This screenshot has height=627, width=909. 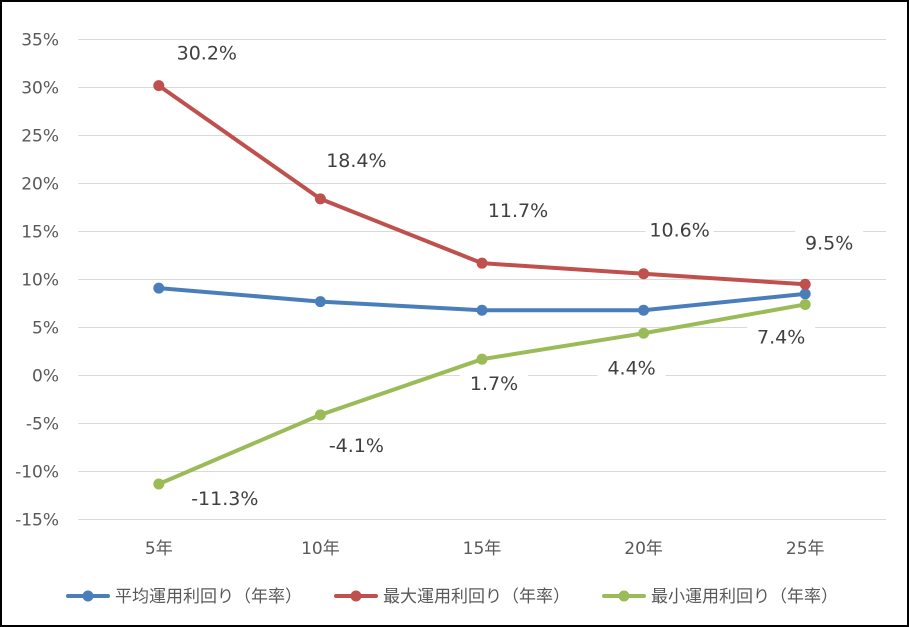 I want to click on x-tick-label: 5年, so click(x=159, y=549).